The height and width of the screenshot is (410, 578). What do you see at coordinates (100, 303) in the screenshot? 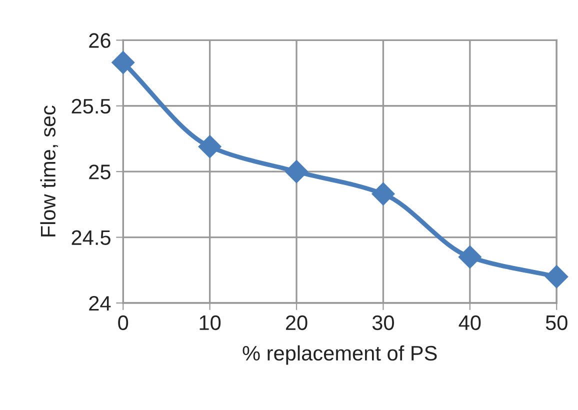
I see `y-tick-label: 24` at bounding box center [100, 303].